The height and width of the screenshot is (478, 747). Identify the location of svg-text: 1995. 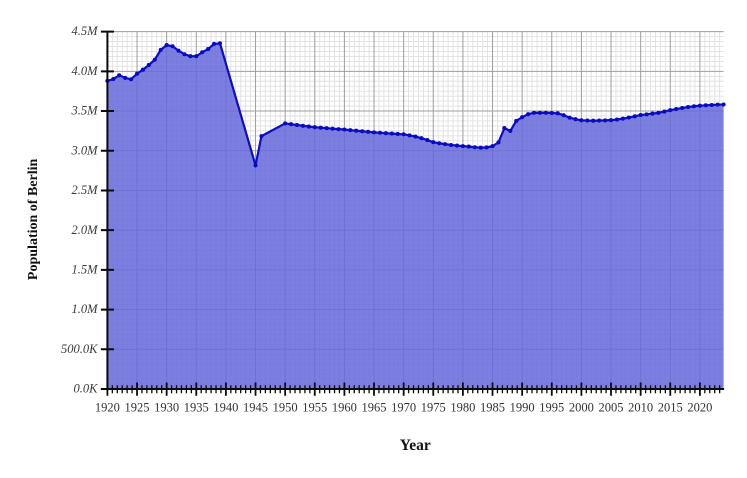
(551, 408).